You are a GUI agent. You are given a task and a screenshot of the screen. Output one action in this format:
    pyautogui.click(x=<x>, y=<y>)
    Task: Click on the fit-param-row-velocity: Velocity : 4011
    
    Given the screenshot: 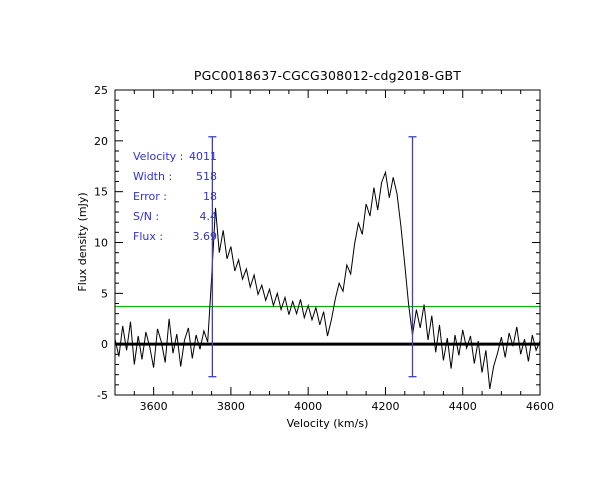 What is the action you would take?
    pyautogui.click(x=175, y=160)
    